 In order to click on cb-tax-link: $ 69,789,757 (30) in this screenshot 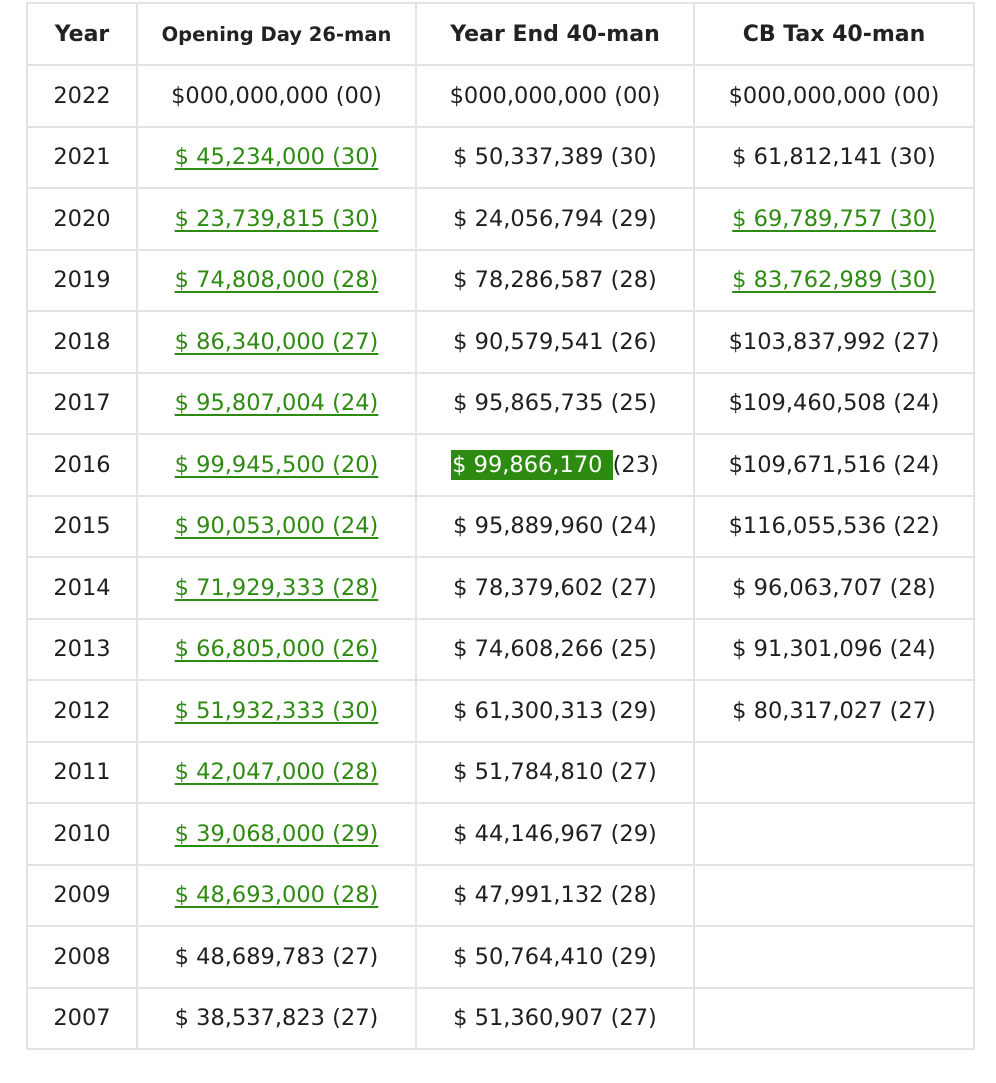, I will do `click(834, 218)`.